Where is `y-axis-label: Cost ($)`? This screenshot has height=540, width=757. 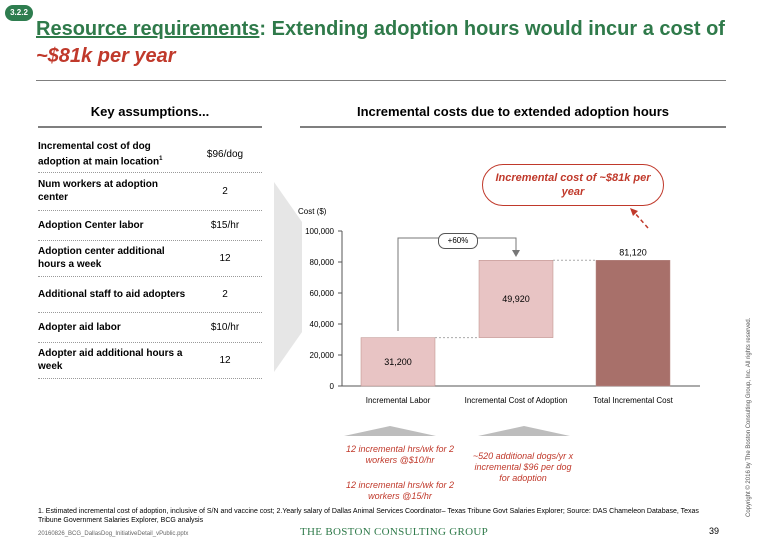
y-axis-label: Cost ($) is located at coordinates (312, 211).